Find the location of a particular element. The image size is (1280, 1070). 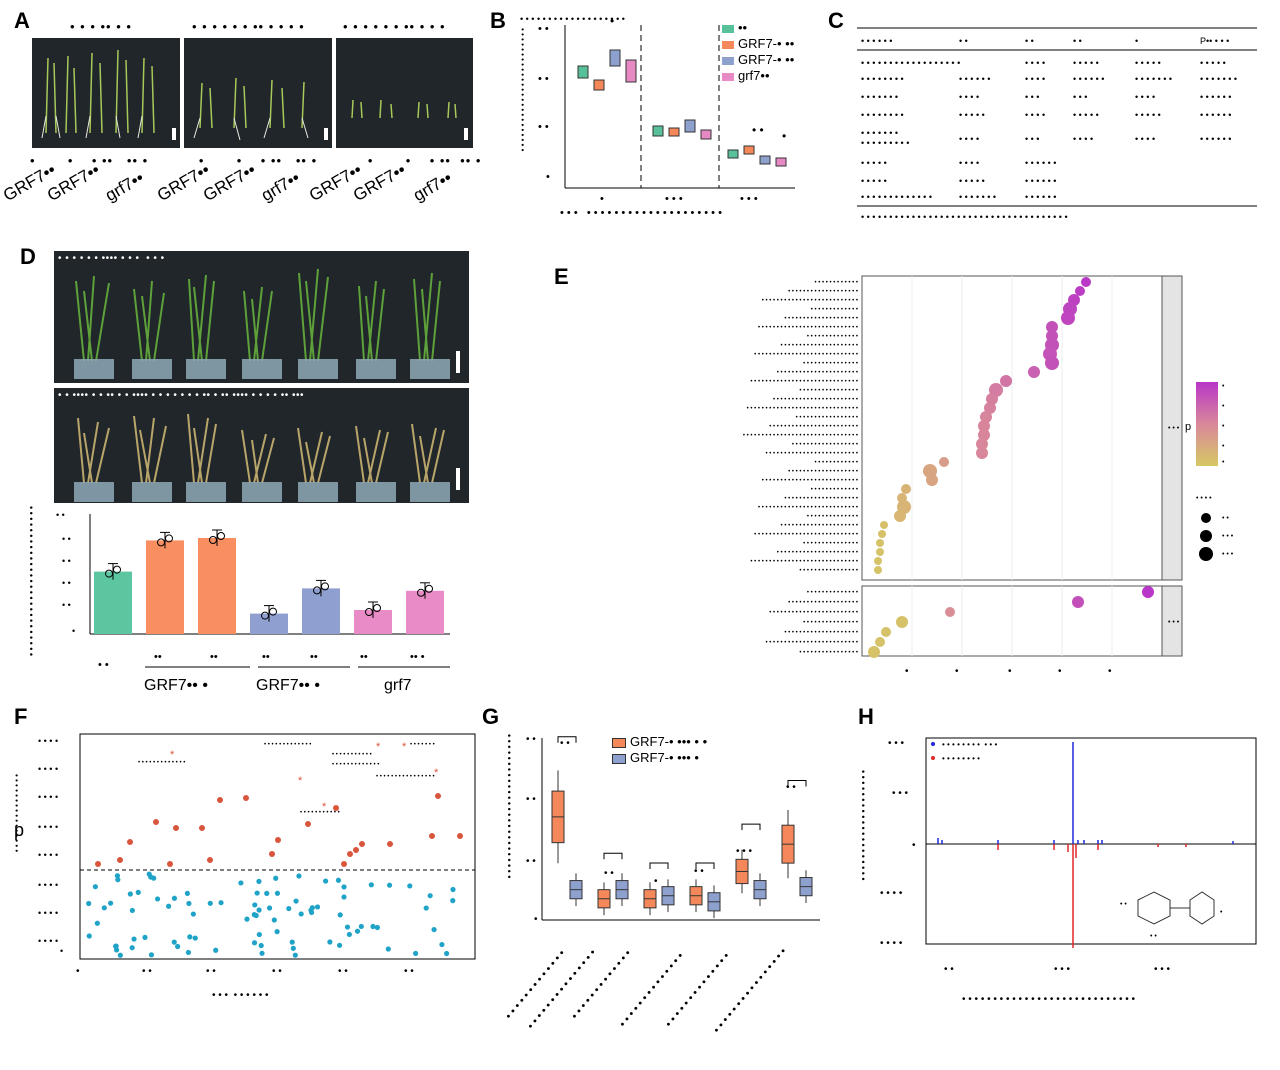

panel-g-label: G is located at coordinates (491, 716).